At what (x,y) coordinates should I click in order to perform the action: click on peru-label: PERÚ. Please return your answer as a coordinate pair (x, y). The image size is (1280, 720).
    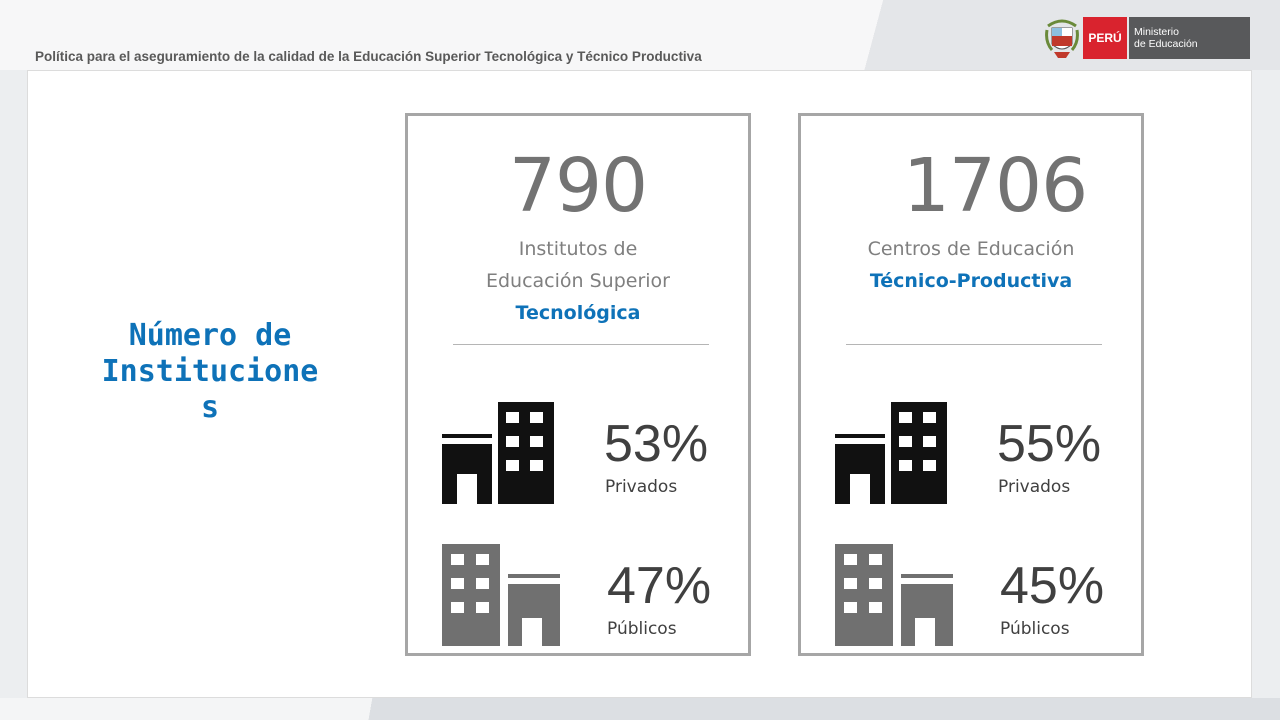
    Looking at the image, I should click on (1105, 38).